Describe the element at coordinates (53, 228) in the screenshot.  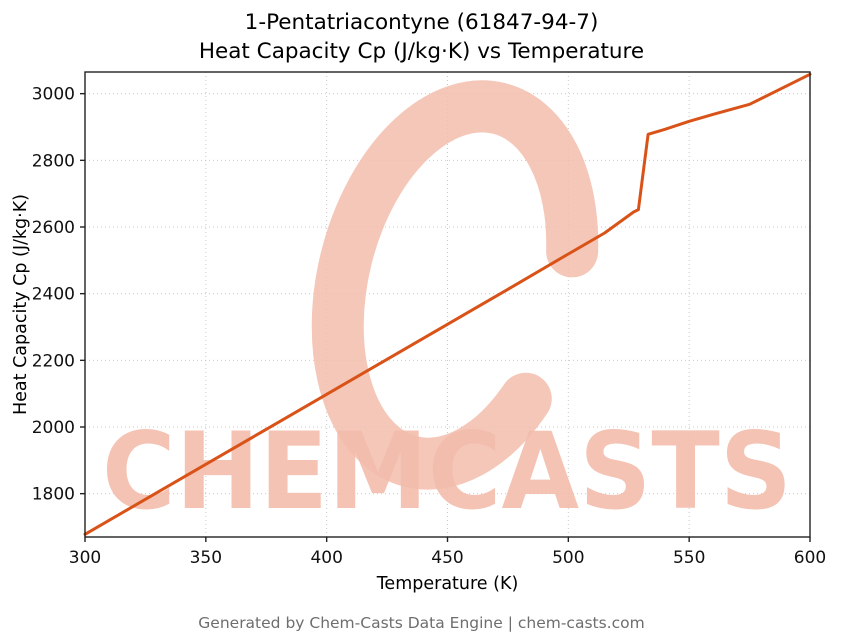
I see `svg-text: 2600` at that location.